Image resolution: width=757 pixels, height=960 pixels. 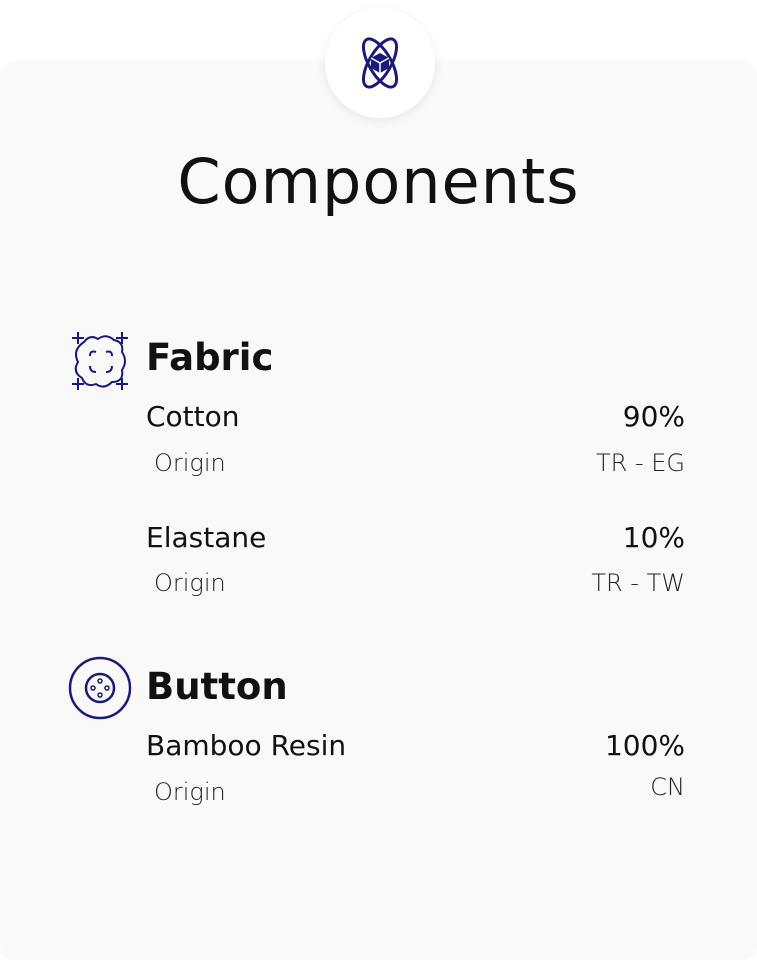 What do you see at coordinates (653, 537) in the screenshot?
I see `component-percent: 10%` at bounding box center [653, 537].